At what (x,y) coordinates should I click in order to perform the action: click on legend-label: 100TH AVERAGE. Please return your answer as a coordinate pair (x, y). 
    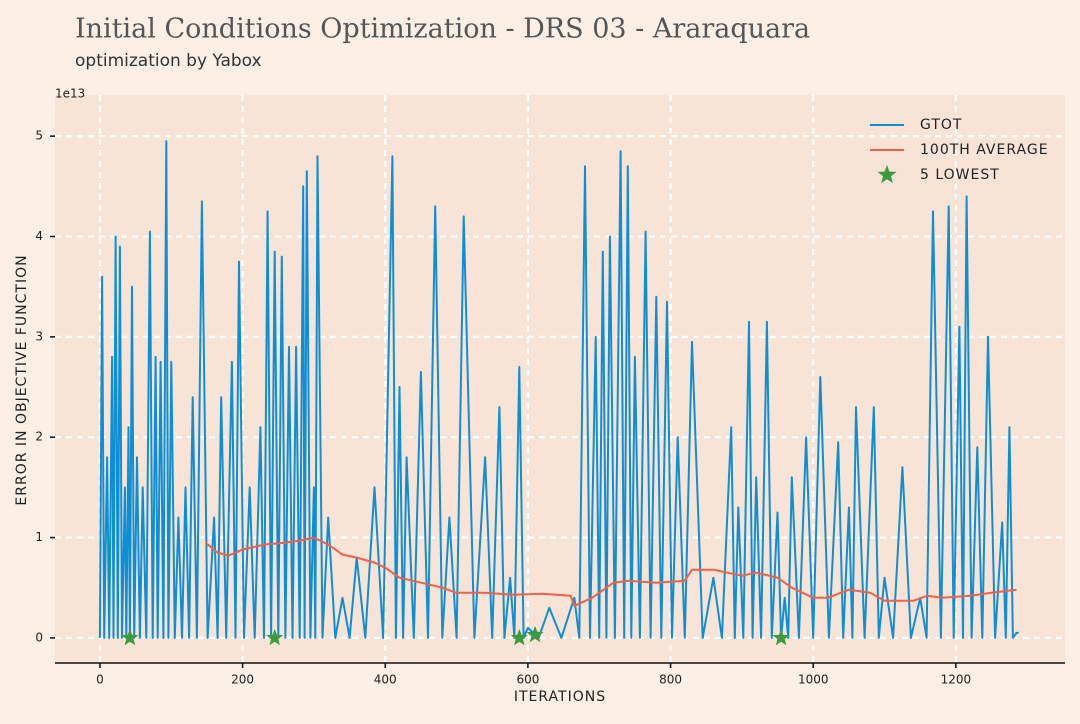
    Looking at the image, I should click on (984, 150).